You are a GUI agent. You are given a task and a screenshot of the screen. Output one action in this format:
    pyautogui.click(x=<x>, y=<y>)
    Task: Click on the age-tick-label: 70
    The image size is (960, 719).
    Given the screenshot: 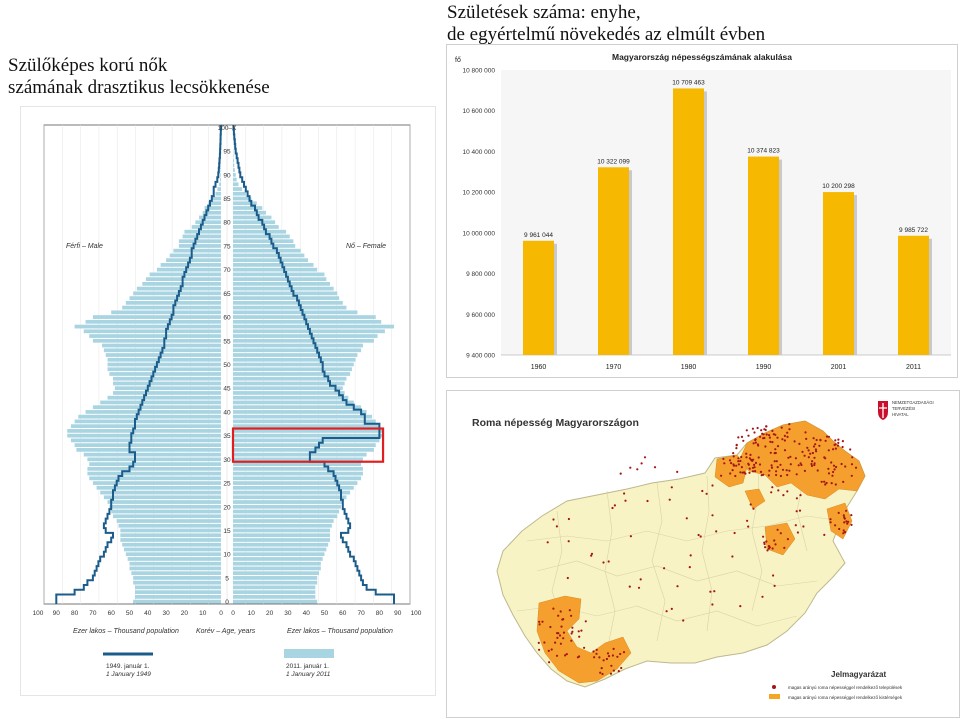 What is the action you would take?
    pyautogui.click(x=227, y=270)
    